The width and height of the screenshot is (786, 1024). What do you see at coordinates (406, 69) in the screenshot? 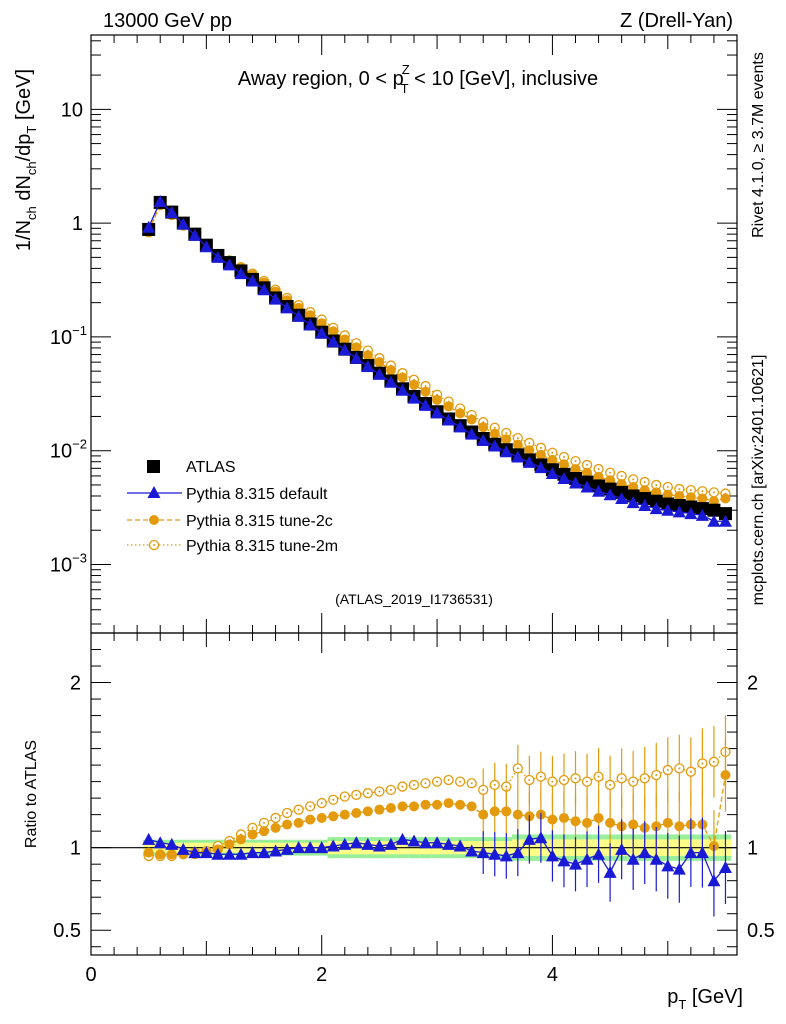
I see `title-sup: Z` at bounding box center [406, 69].